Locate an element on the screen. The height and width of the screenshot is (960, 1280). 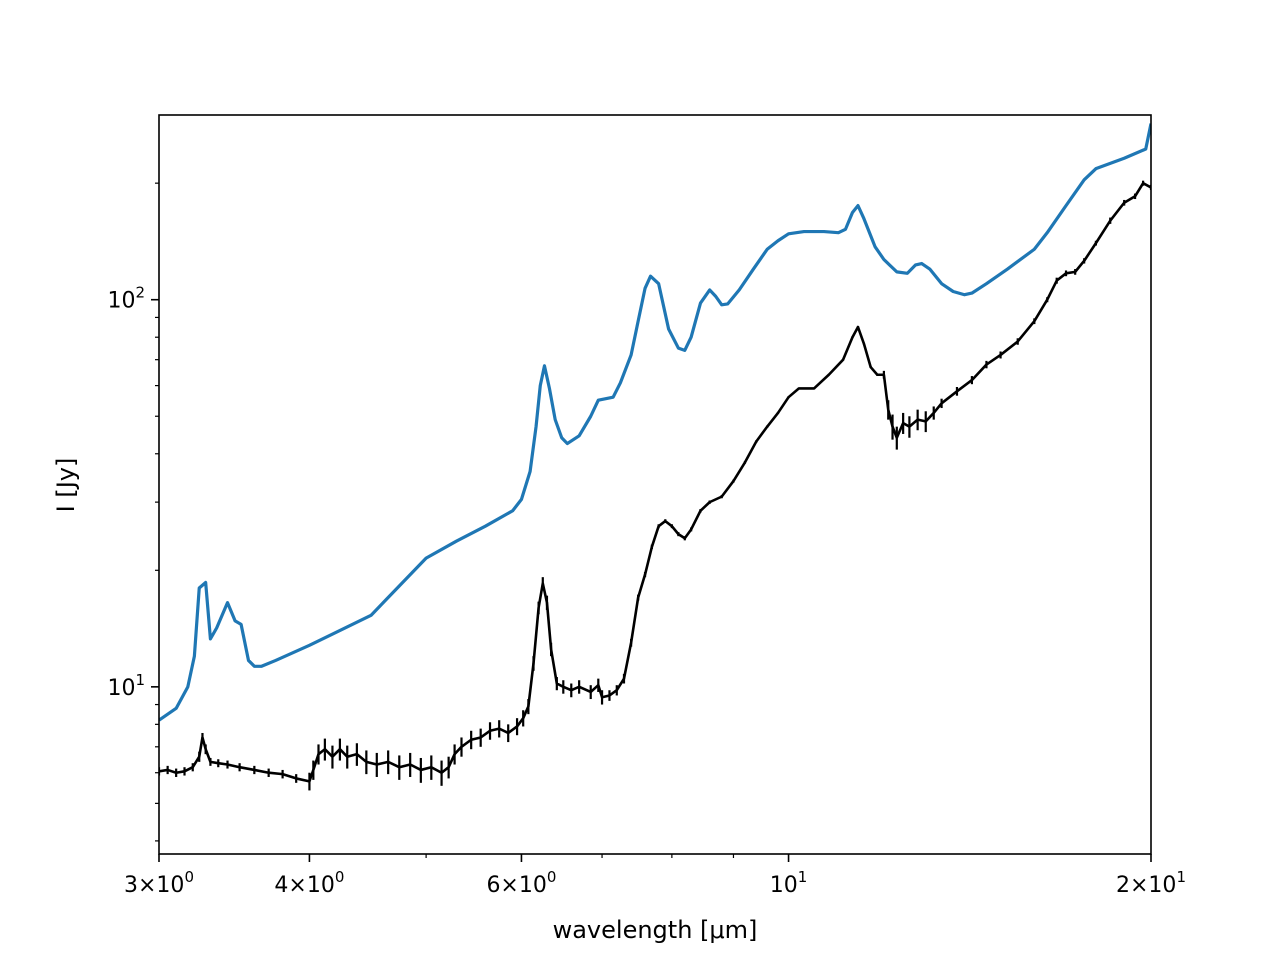
y-tick-label: 10¹ is located at coordinates (126, 686).